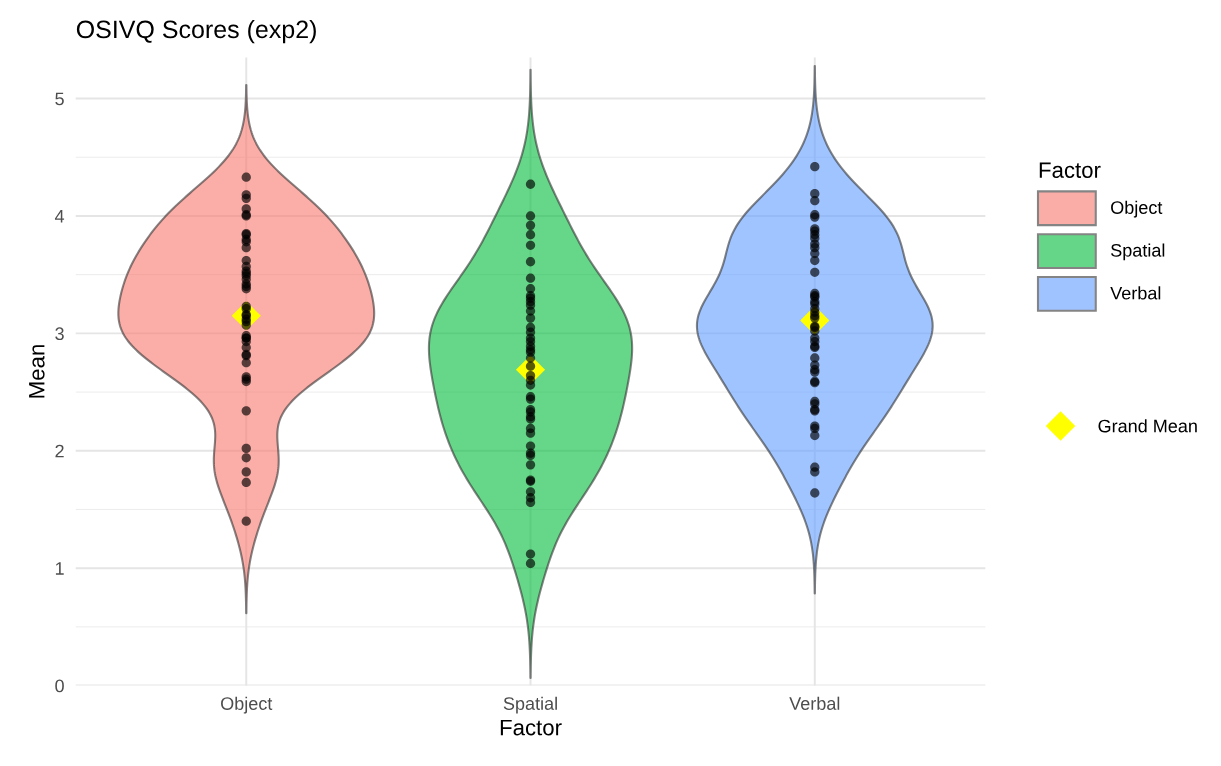 The image size is (1221, 766). Describe the element at coordinates (814, 703) in the screenshot. I see `x-tick-label: Verbal` at that location.